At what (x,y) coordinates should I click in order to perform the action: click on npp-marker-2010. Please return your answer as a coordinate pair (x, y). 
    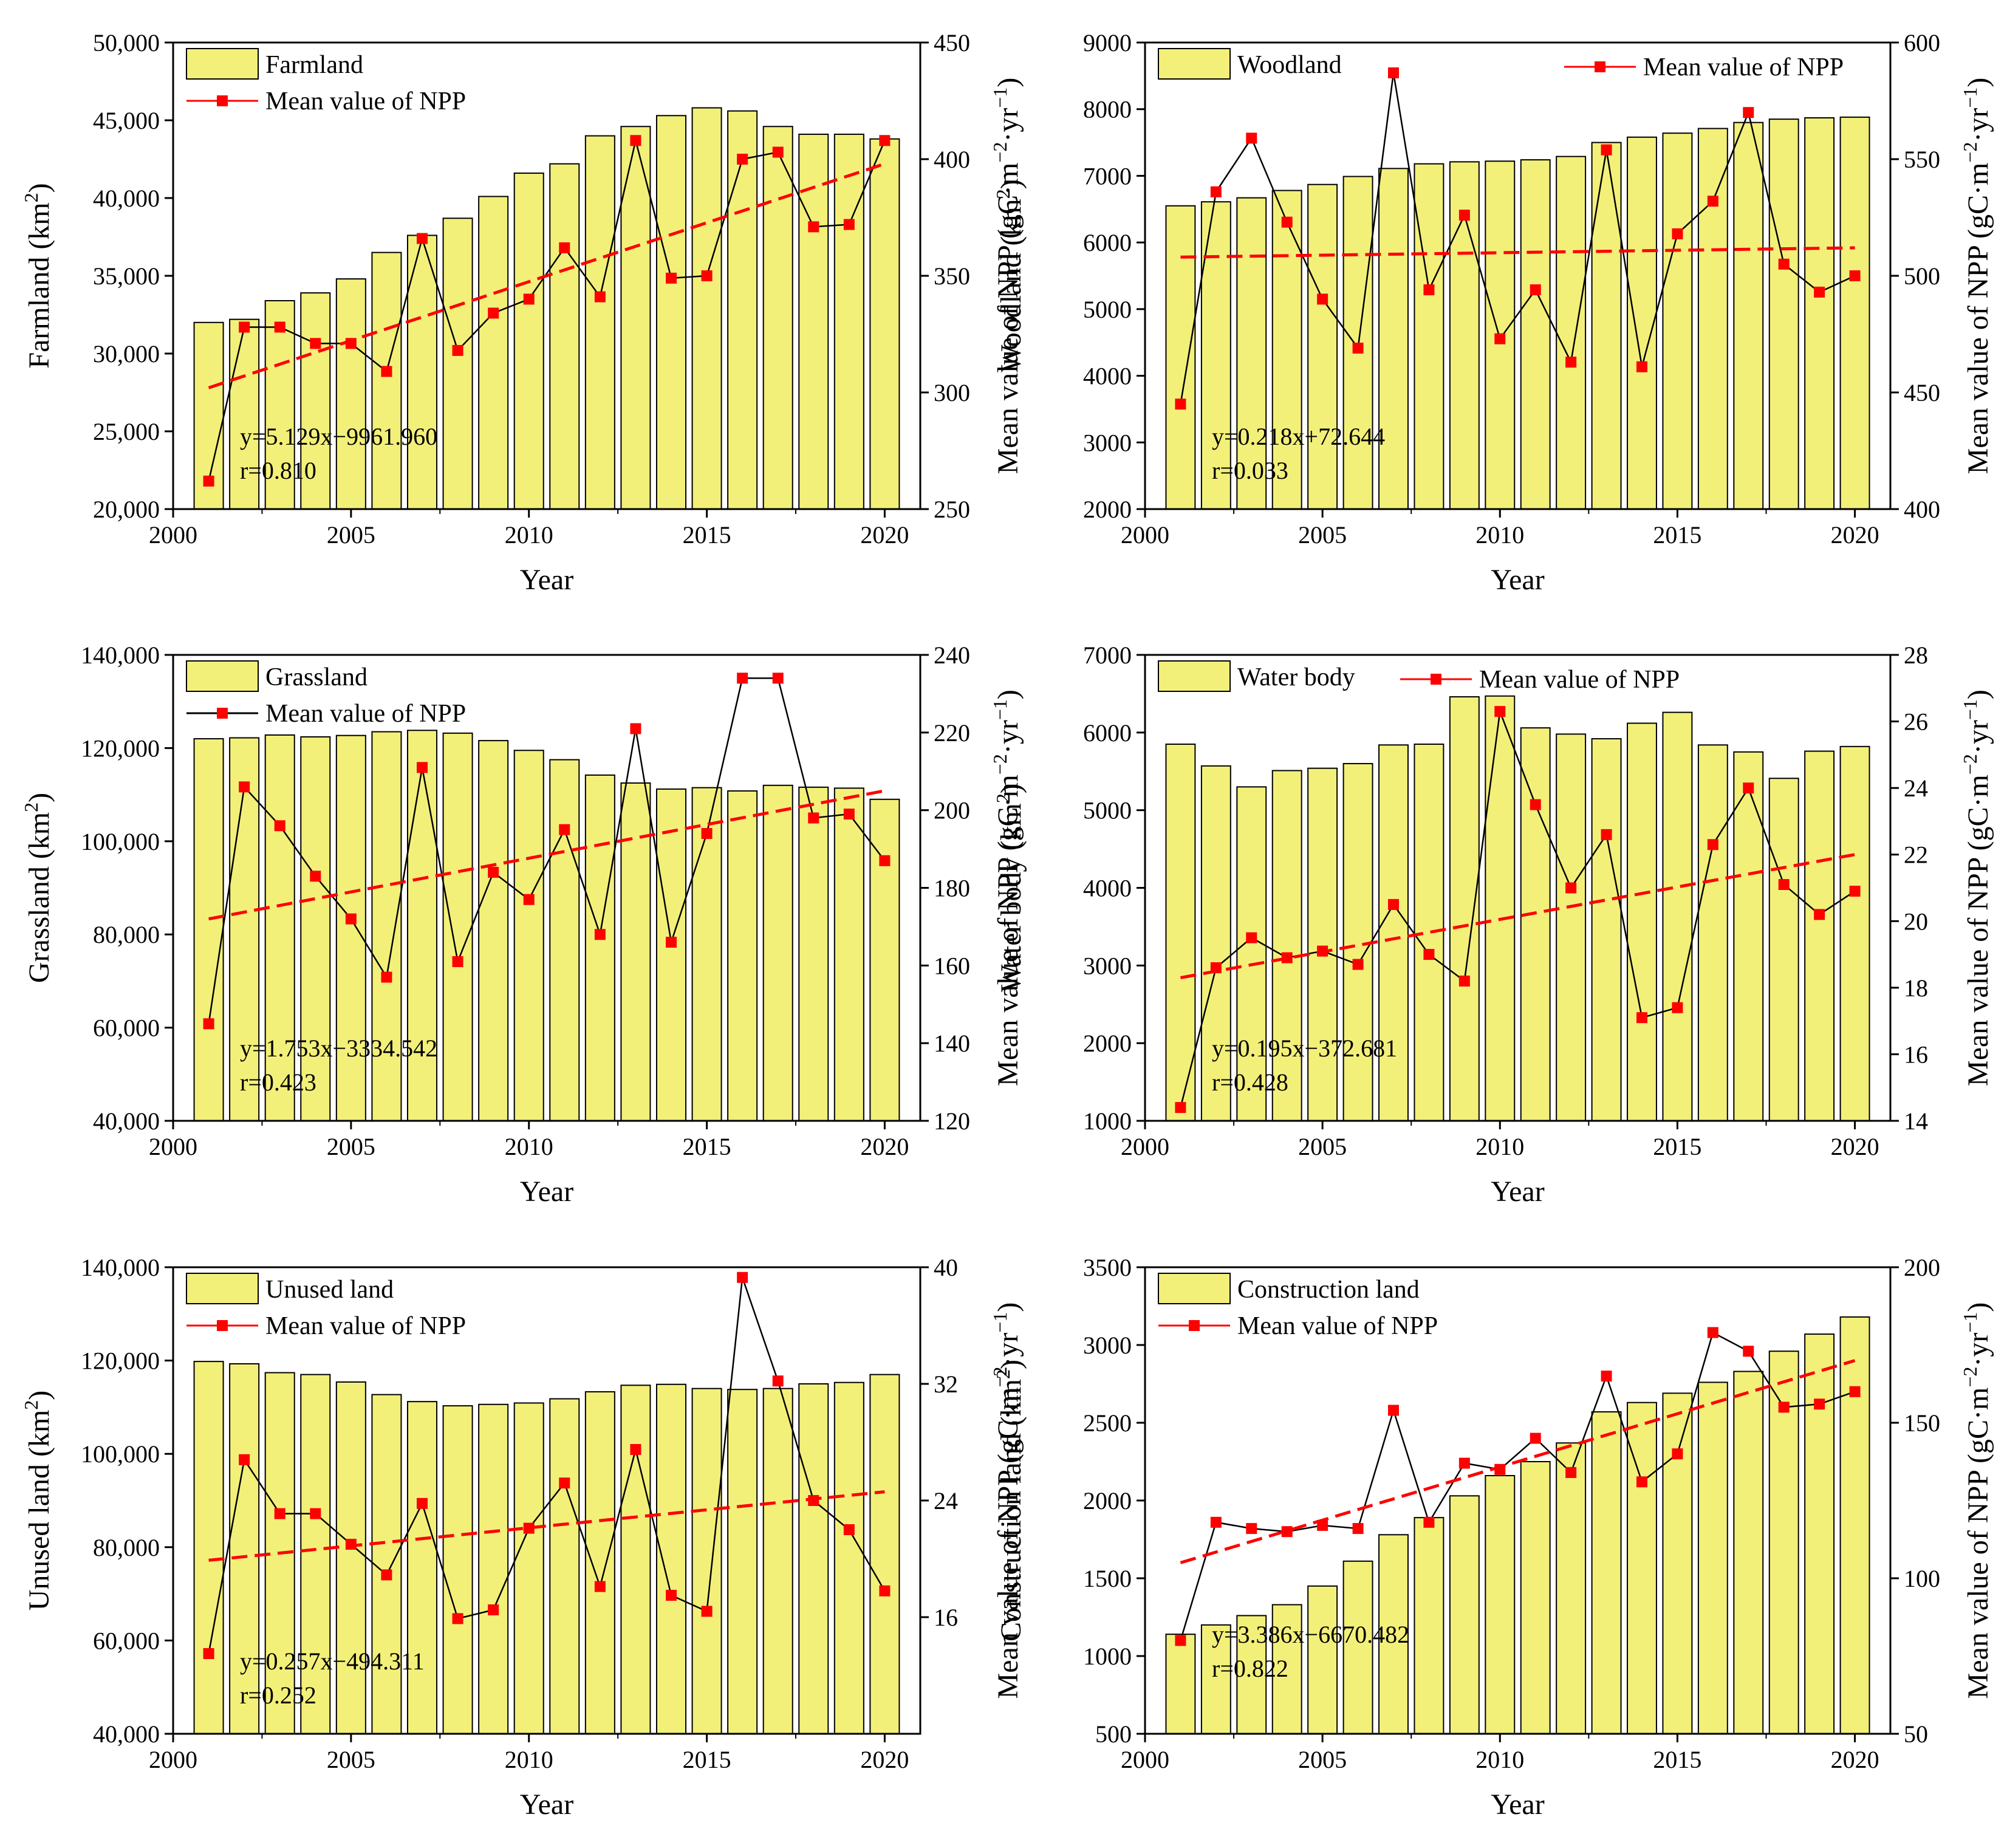
    Looking at the image, I should click on (529, 899).